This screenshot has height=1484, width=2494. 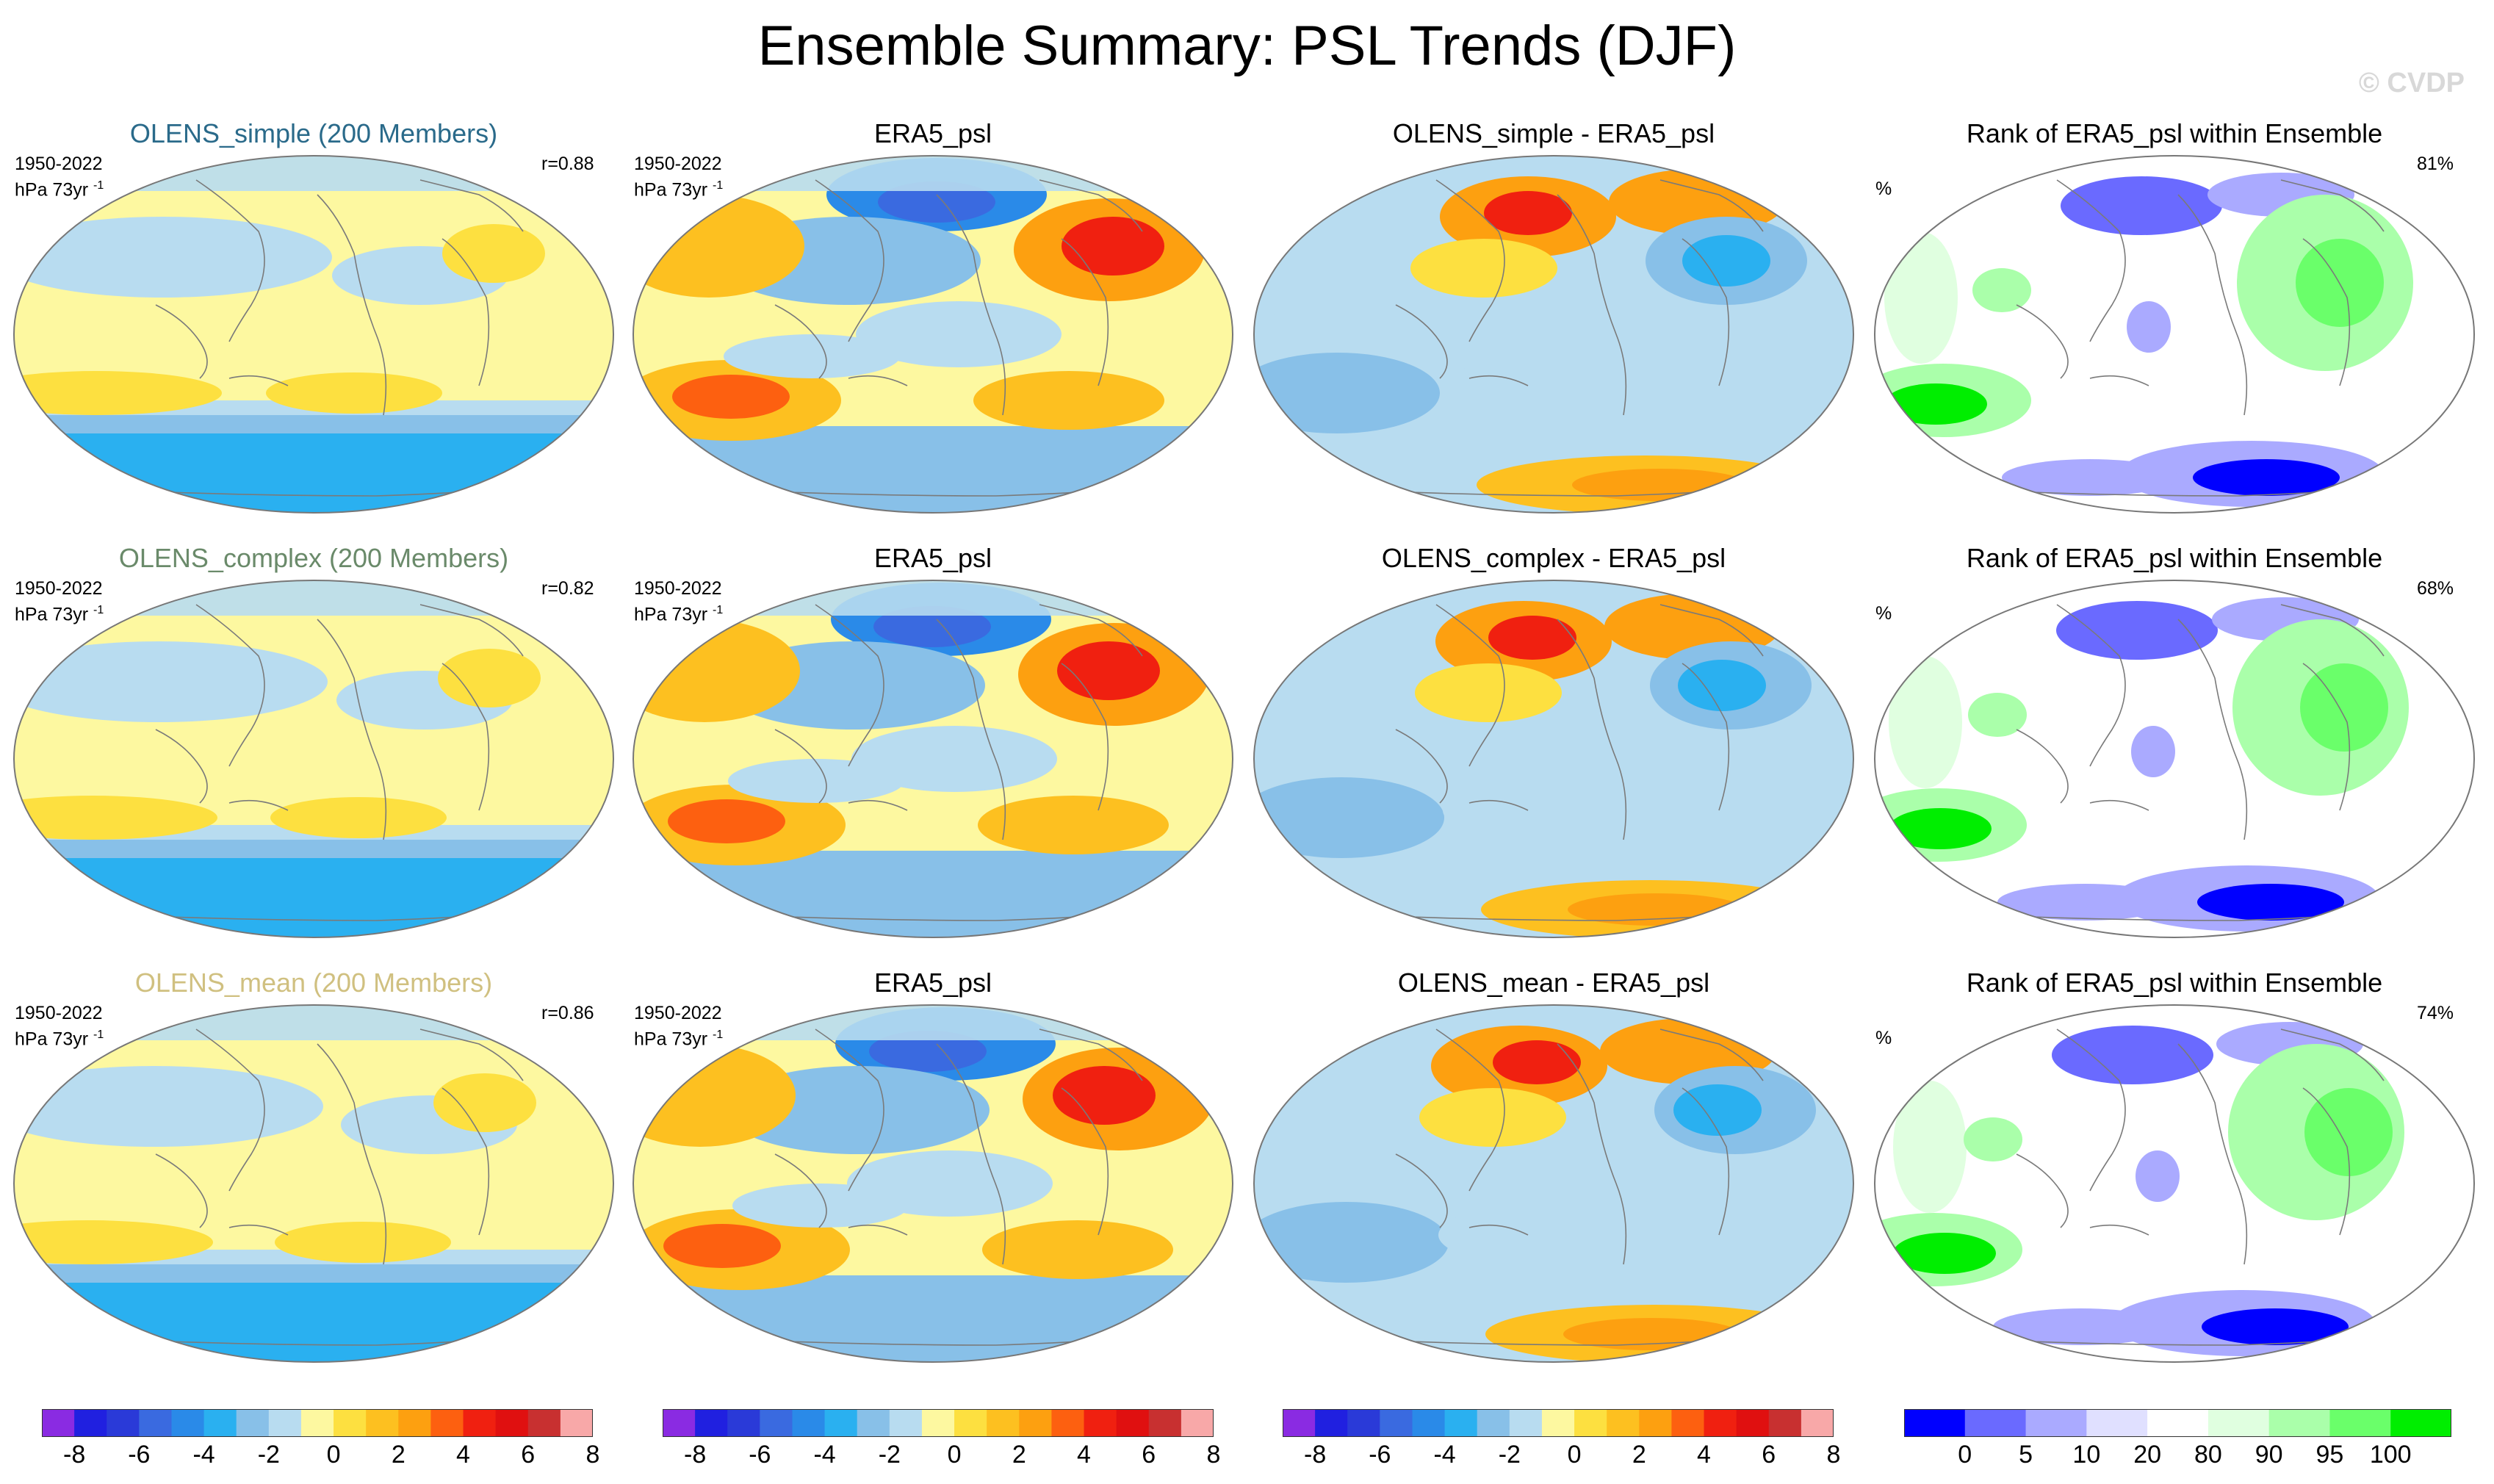 What do you see at coordinates (2329, 1455) in the screenshot?
I see `rank-colorbar-tick-label: 95` at bounding box center [2329, 1455].